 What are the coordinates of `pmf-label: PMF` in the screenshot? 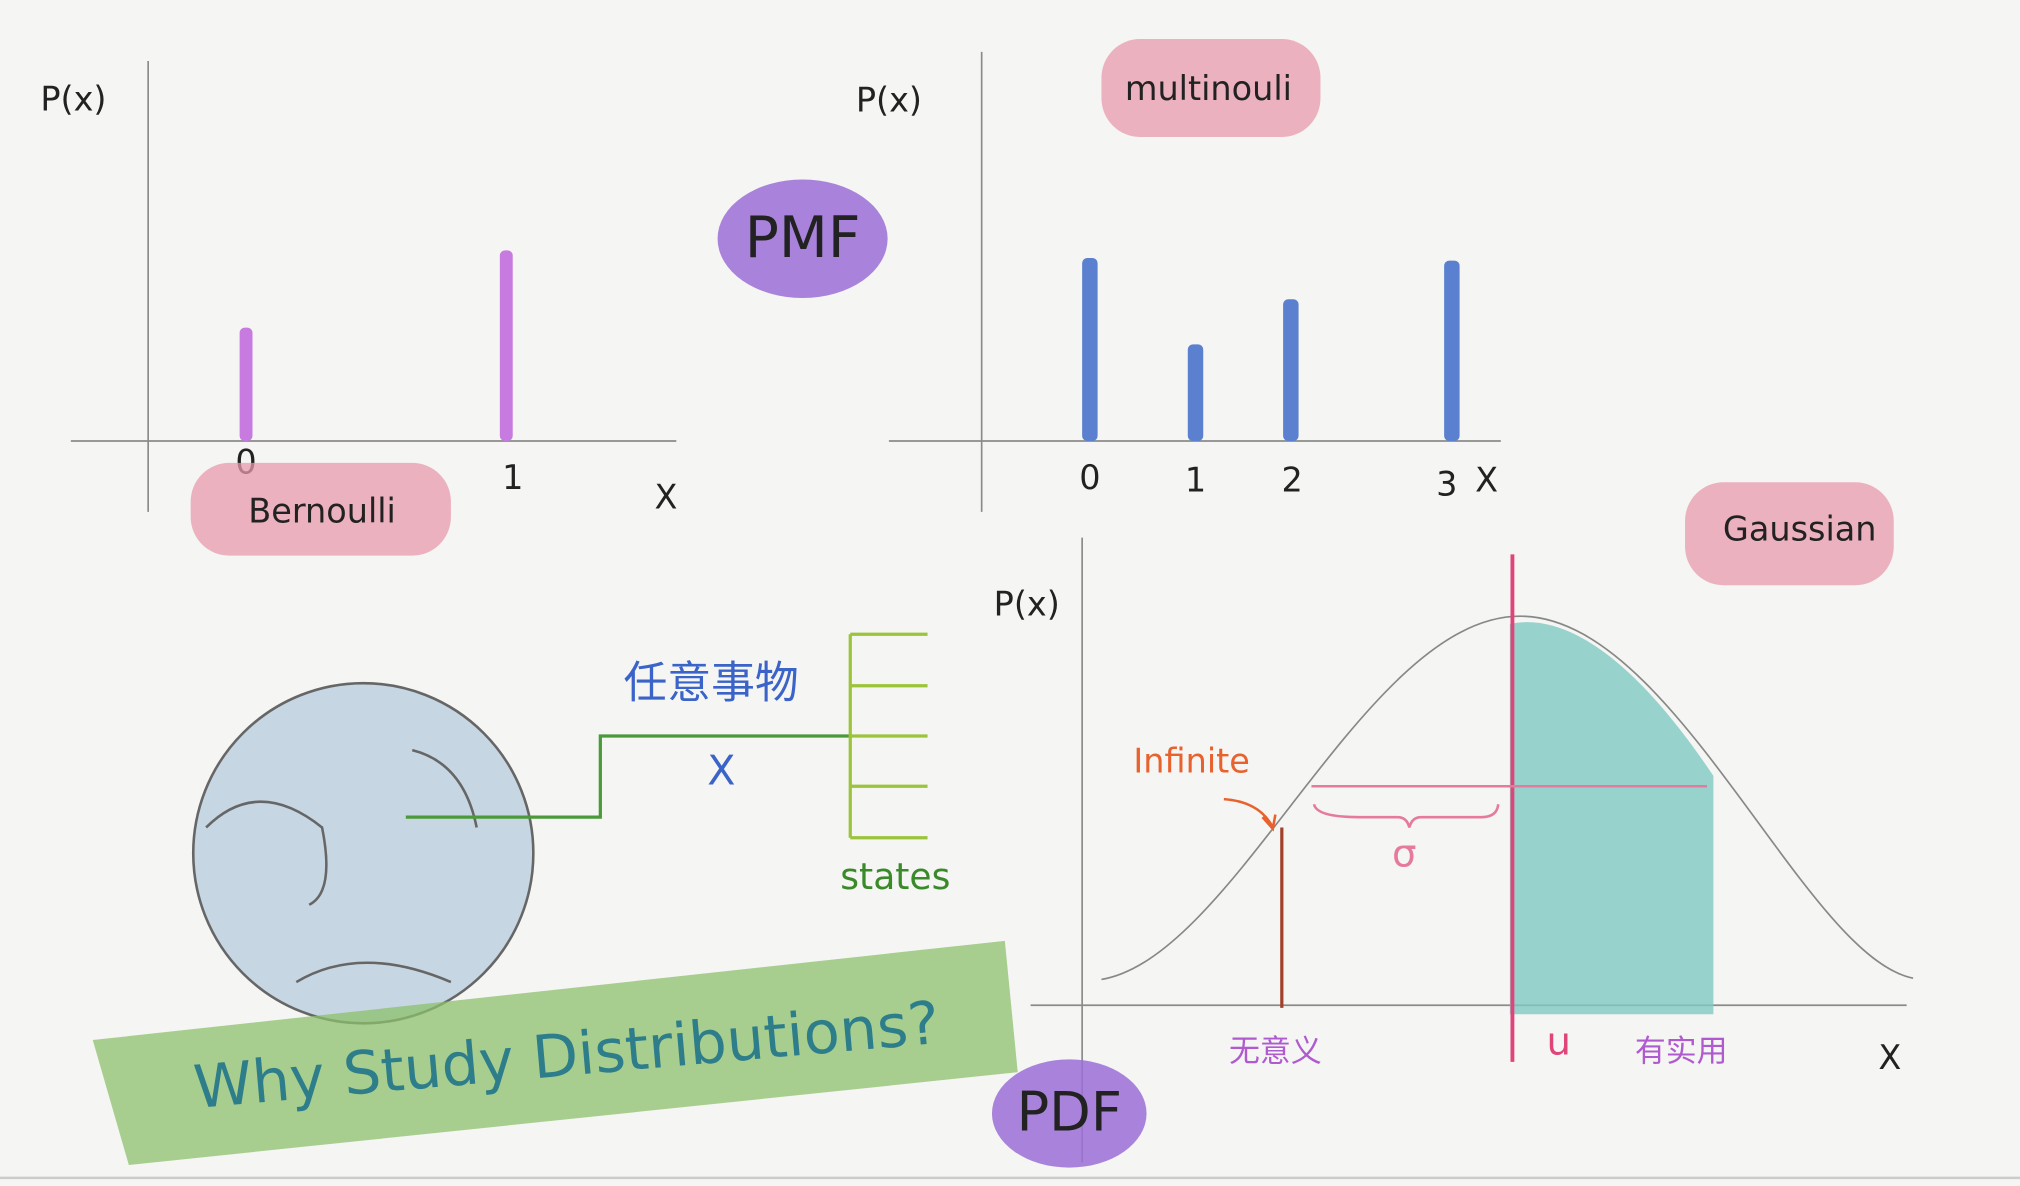 It's located at (803, 238).